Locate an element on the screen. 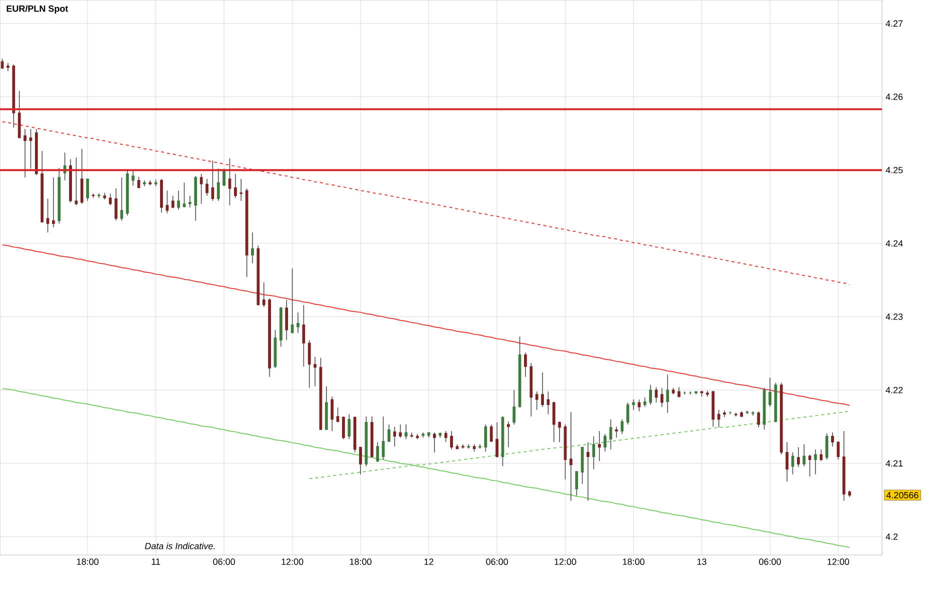 This screenshot has width=948, height=593. text: 4.20566 is located at coordinates (902, 495).